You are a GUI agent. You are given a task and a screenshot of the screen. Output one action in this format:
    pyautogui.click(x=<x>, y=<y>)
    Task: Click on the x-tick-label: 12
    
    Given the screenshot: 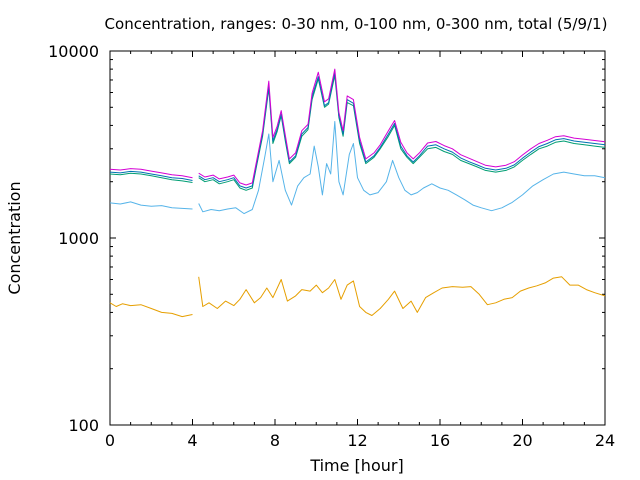 What is the action you would take?
    pyautogui.click(x=357, y=440)
    